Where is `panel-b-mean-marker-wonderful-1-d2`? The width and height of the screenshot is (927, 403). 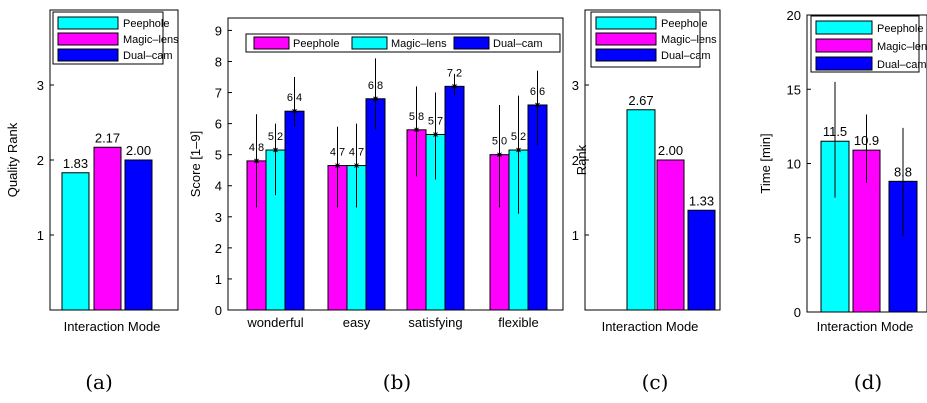 panel-b-mean-marker-wonderful-1-d2 is located at coordinates (275, 150).